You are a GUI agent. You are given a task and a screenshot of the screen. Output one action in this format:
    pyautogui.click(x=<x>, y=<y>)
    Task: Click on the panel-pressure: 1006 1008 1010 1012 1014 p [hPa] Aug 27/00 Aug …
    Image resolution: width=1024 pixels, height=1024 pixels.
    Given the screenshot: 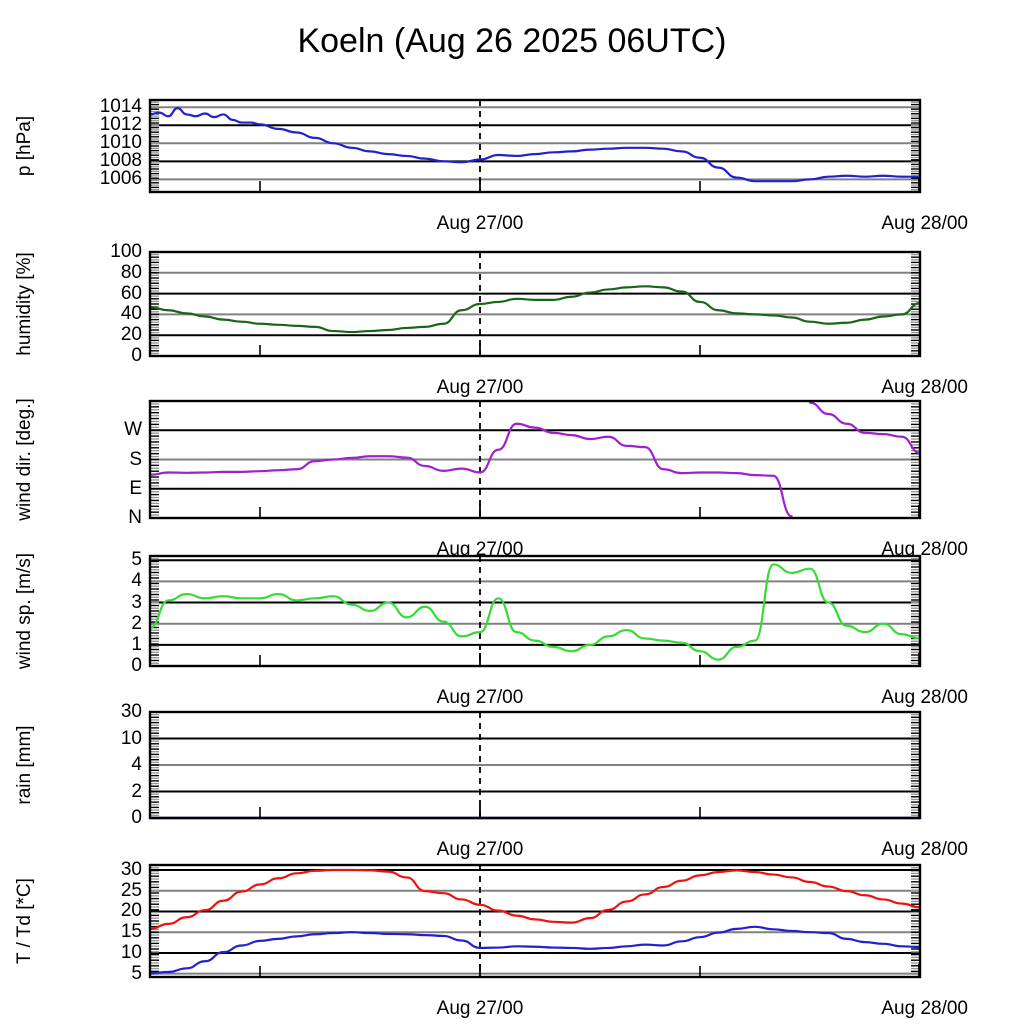 What is the action you would take?
    pyautogui.click(x=512, y=166)
    